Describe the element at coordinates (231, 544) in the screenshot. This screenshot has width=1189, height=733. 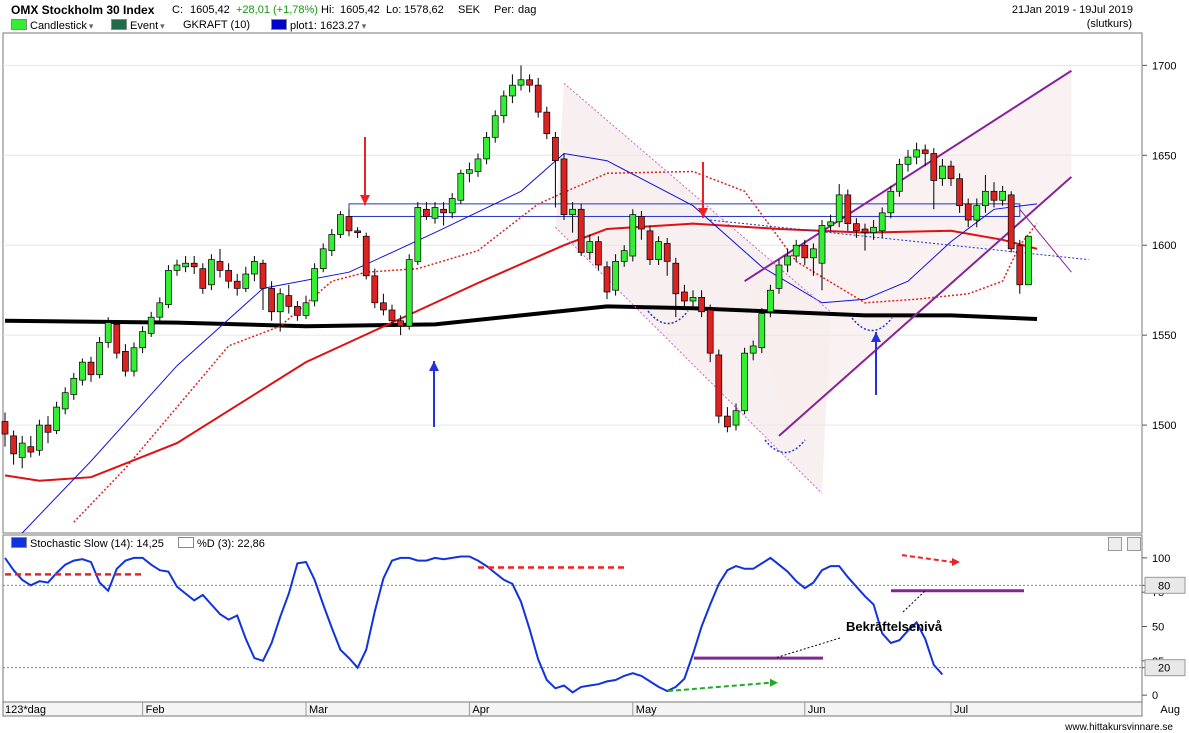
I see `percent-d-label: %D (3): 22,86` at that location.